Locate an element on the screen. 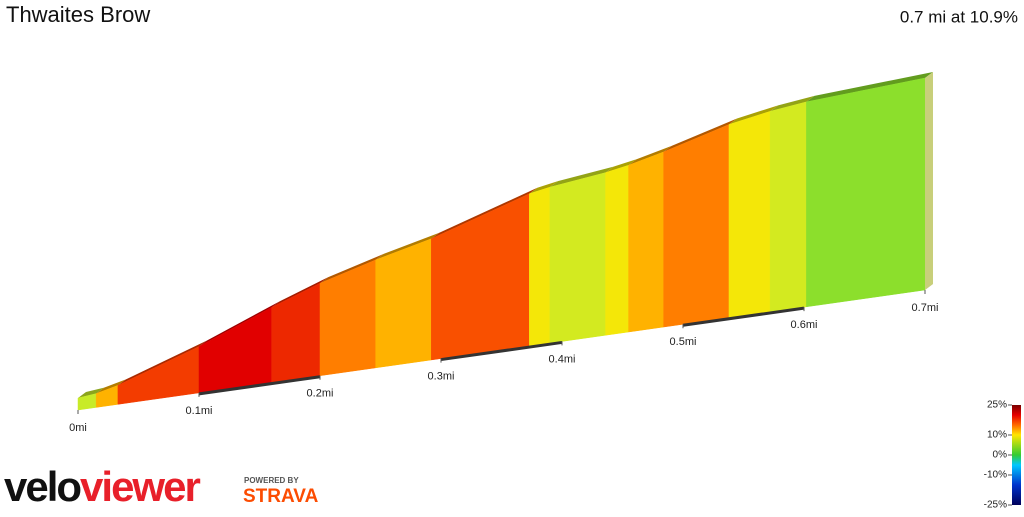 This screenshot has height=517, width=1024. strava: STRAVA is located at coordinates (281, 496).